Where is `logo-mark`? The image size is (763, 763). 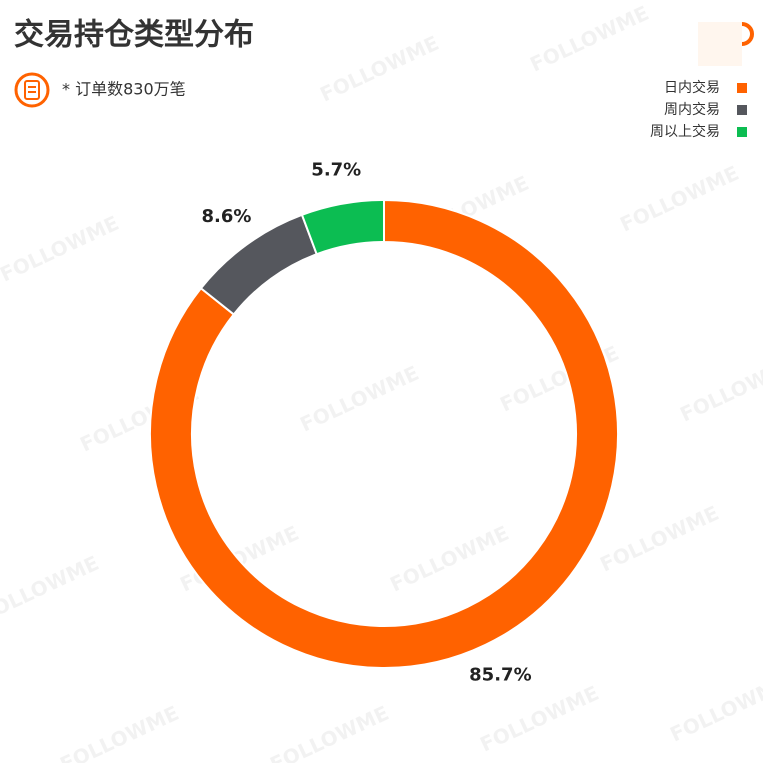 logo-mark is located at coordinates (747, 34).